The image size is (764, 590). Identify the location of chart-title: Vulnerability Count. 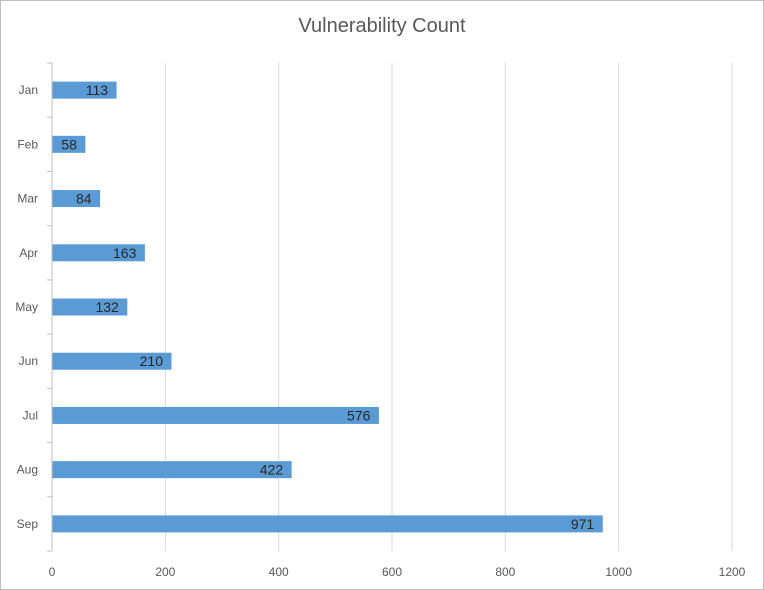
(382, 26).